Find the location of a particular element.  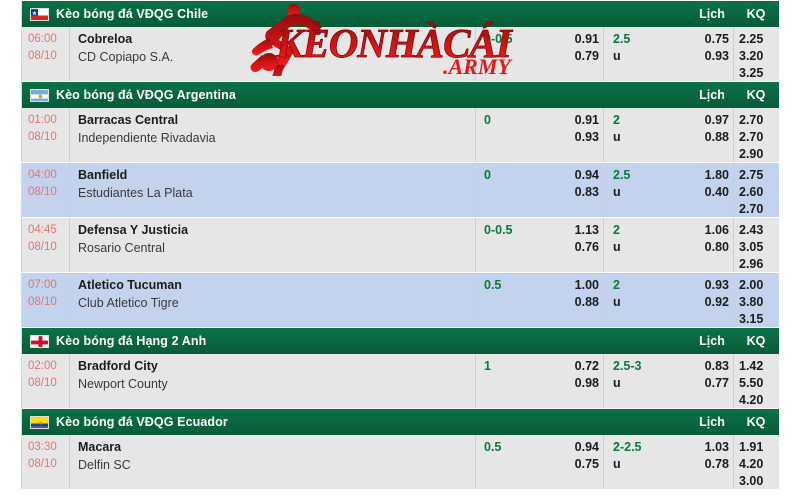

league-header-england-league-two: Kèo bóng đá Hạng 2 Anh Lịch KQ is located at coordinates (400, 341).